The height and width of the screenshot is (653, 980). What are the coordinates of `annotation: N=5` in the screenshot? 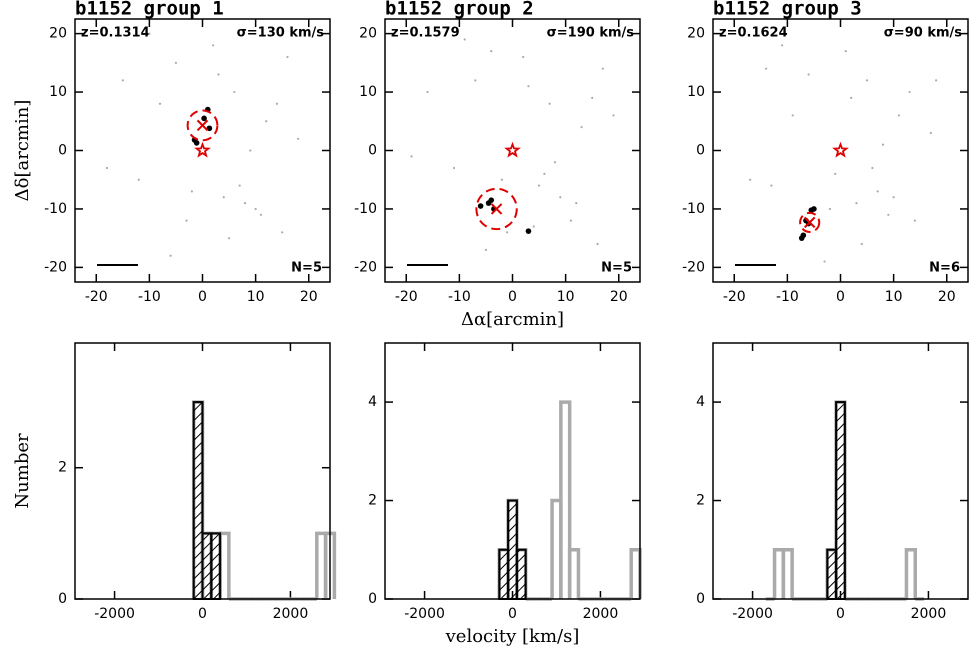 It's located at (616, 268).